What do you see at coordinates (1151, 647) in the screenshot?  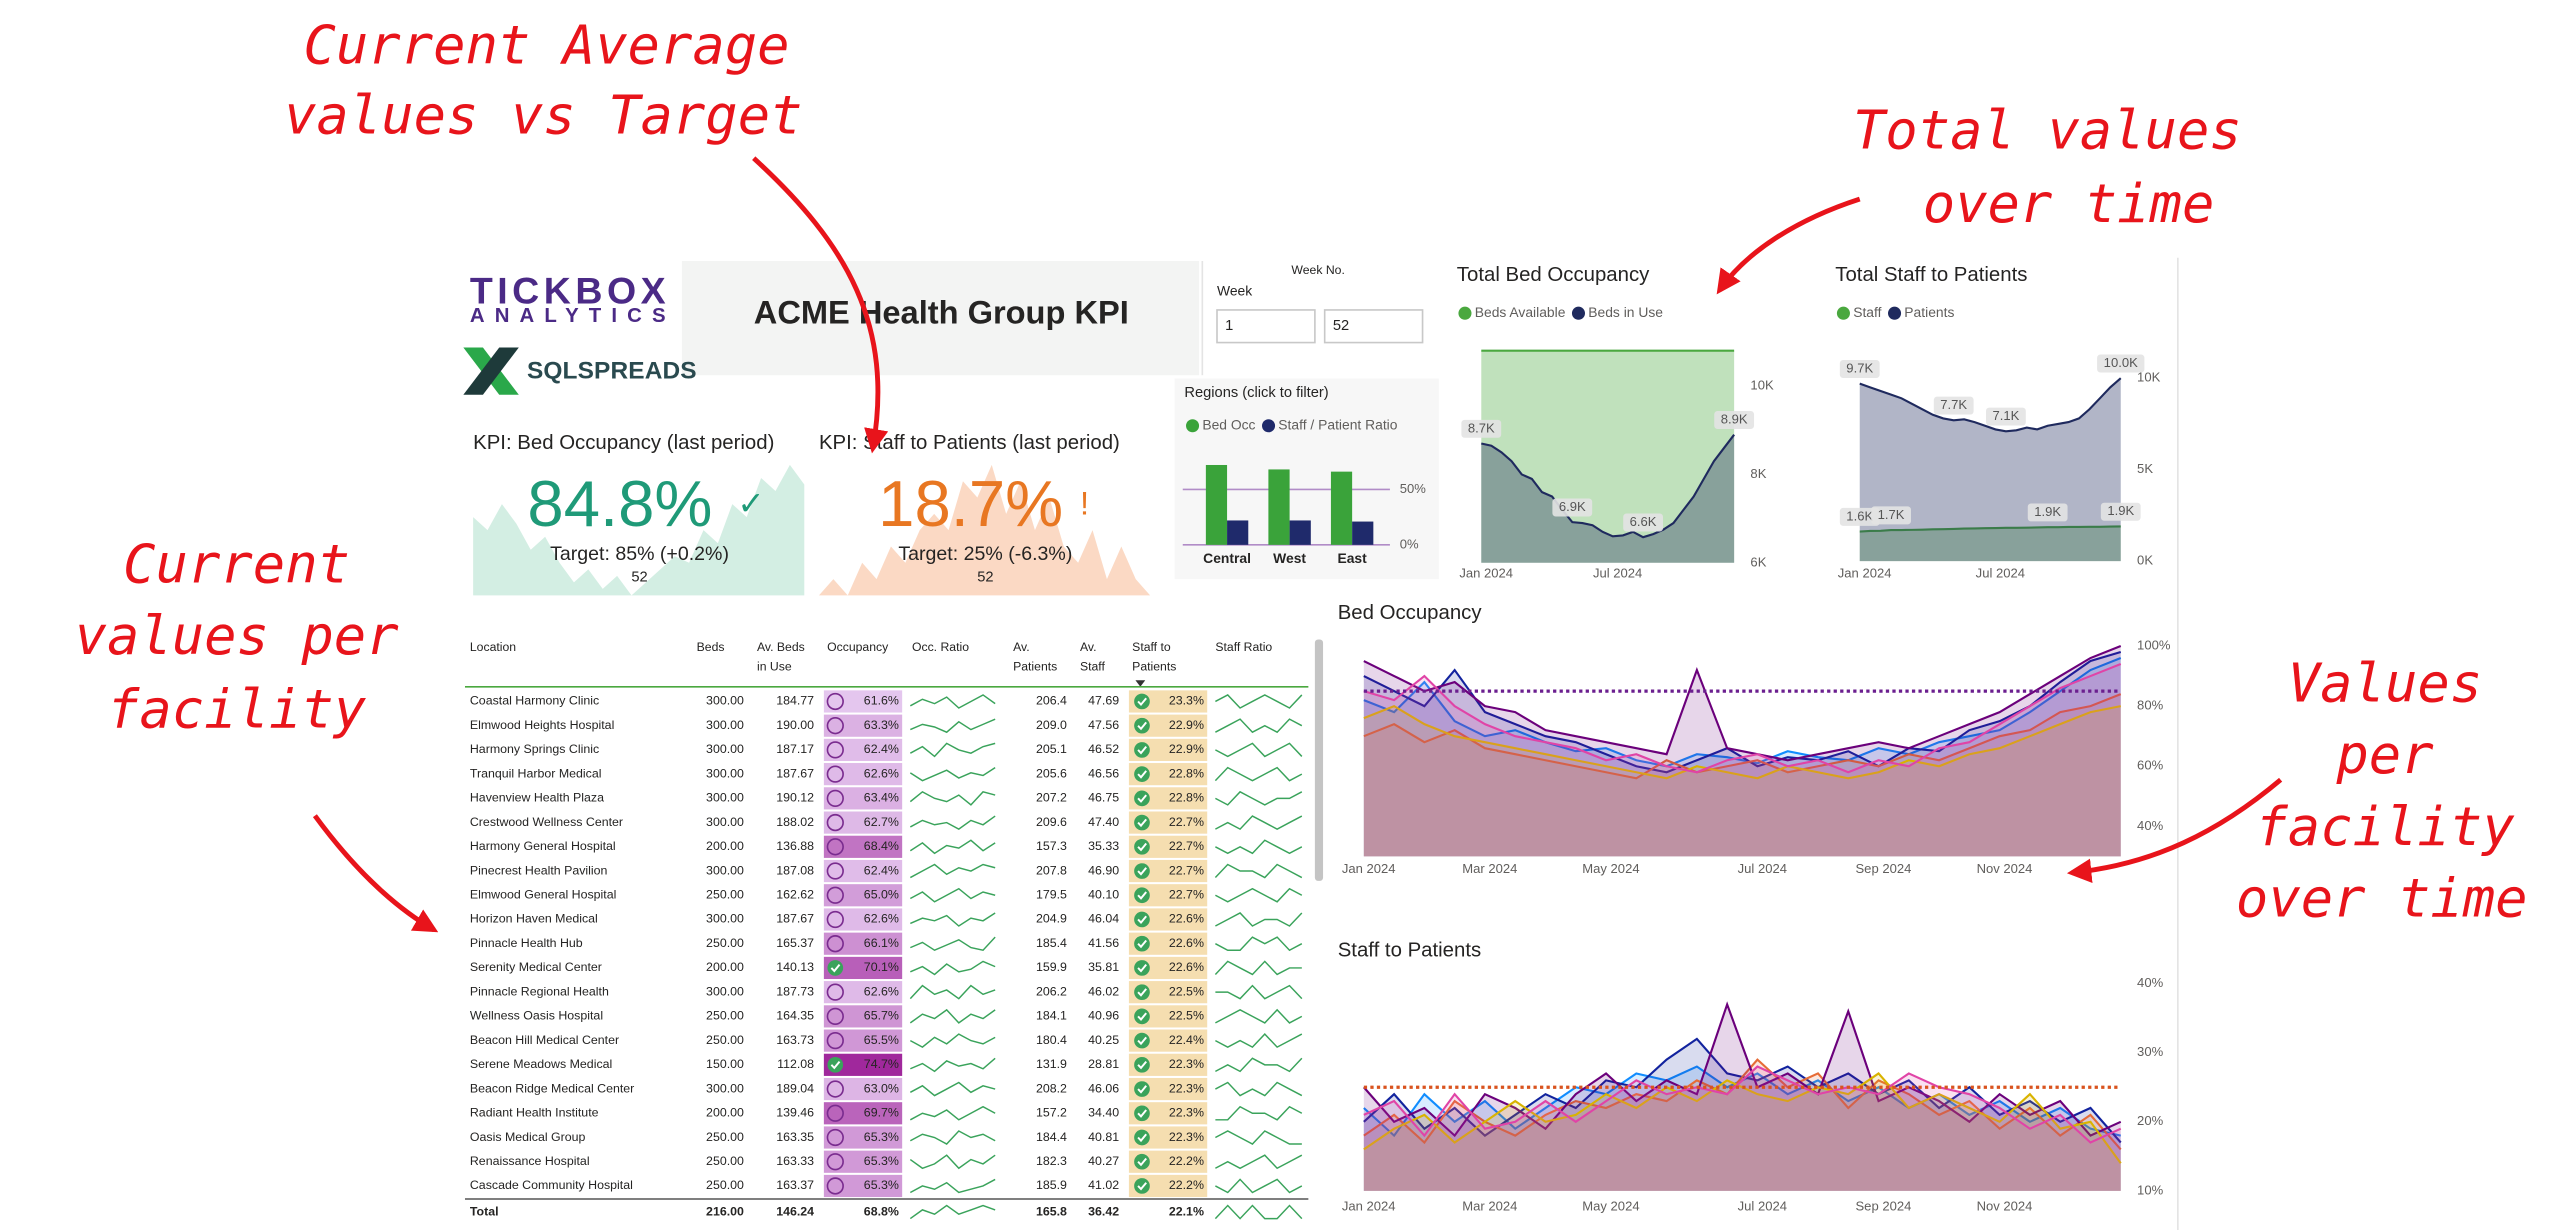 I see `column-header: Staff to` at bounding box center [1151, 647].